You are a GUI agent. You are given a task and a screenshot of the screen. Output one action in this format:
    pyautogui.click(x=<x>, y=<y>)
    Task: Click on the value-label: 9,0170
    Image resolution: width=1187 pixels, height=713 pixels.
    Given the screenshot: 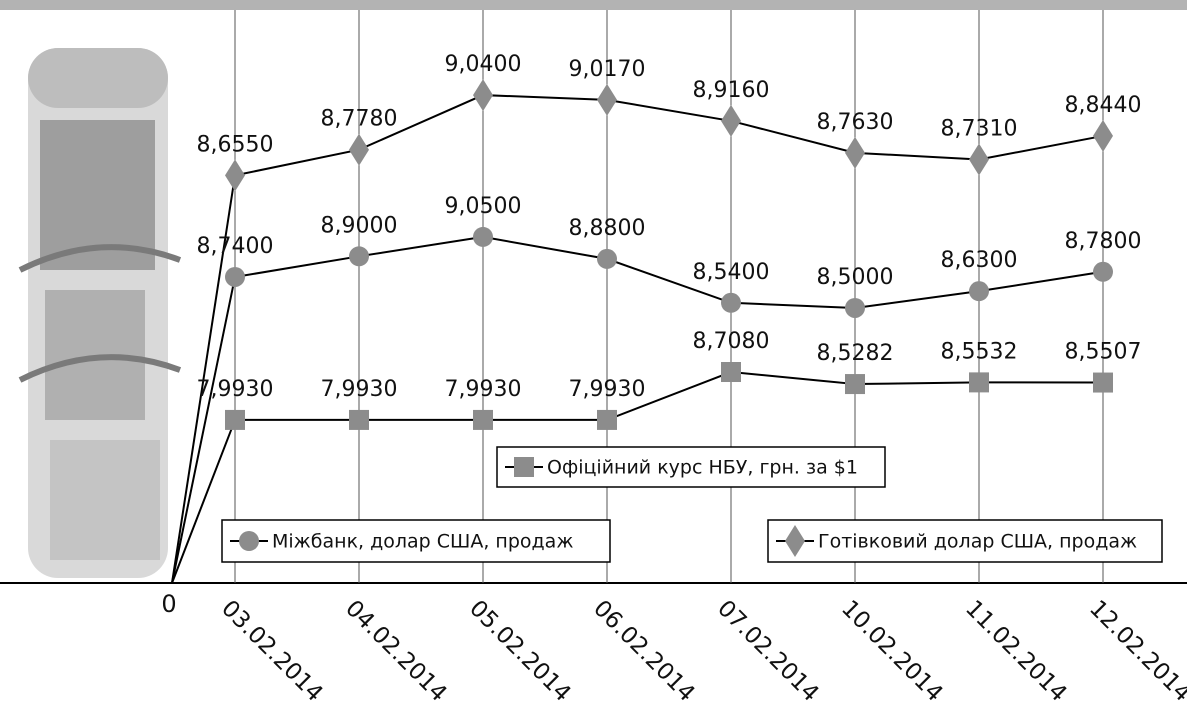 What is the action you would take?
    pyautogui.click(x=607, y=69)
    